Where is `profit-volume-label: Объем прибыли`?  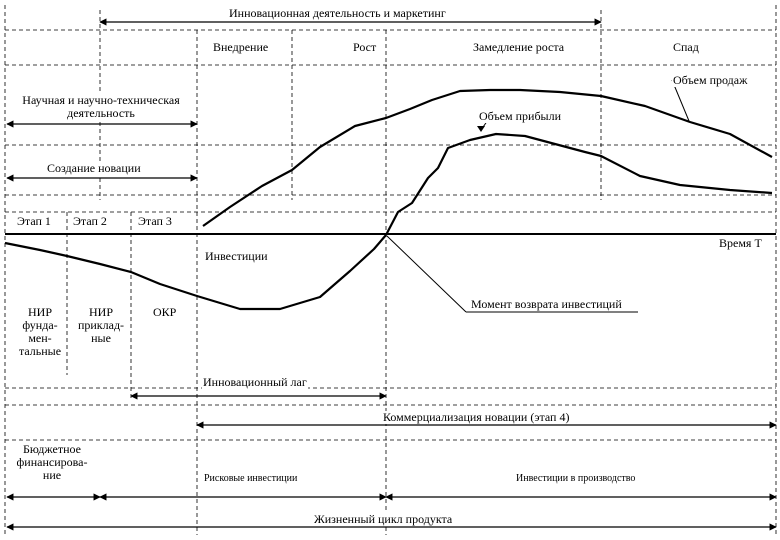 profit-volume-label: Объем прибыли is located at coordinates (520, 116).